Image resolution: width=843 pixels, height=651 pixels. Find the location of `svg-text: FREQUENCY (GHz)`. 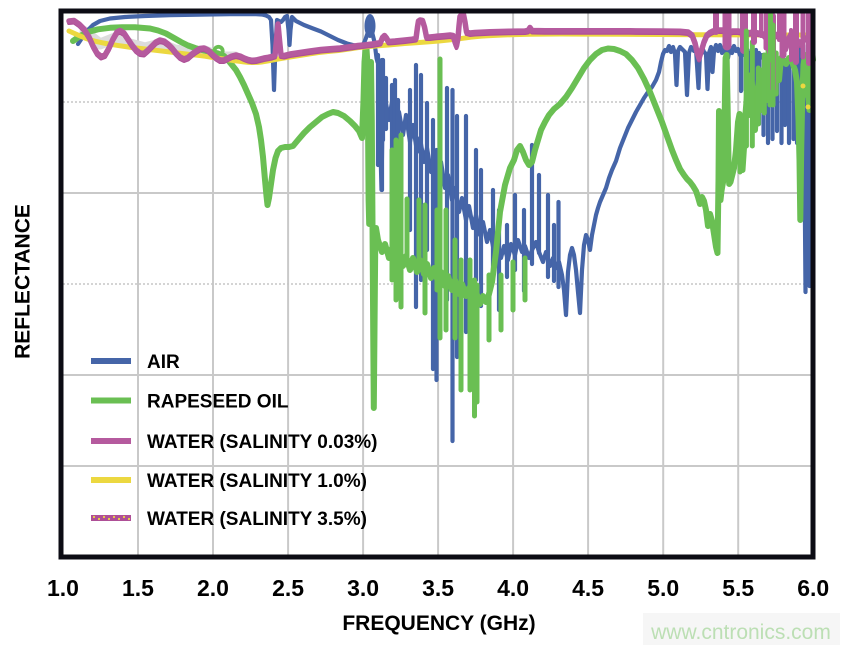

svg-text: FREQUENCY (GHz) is located at coordinates (438, 623).